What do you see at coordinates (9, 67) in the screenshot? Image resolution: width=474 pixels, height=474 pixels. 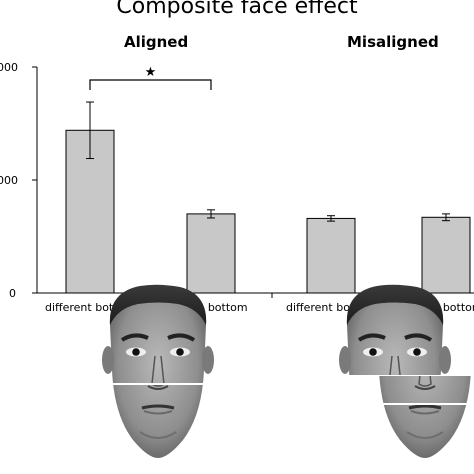 I see `y-tick-label-1: 000` at bounding box center [9, 67].